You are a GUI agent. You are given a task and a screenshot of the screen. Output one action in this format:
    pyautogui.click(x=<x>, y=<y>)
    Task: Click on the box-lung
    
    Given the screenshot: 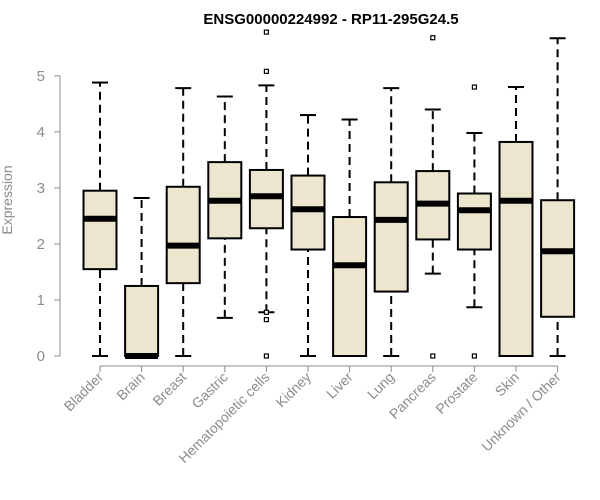 What is the action you would take?
    pyautogui.click(x=391, y=222)
    